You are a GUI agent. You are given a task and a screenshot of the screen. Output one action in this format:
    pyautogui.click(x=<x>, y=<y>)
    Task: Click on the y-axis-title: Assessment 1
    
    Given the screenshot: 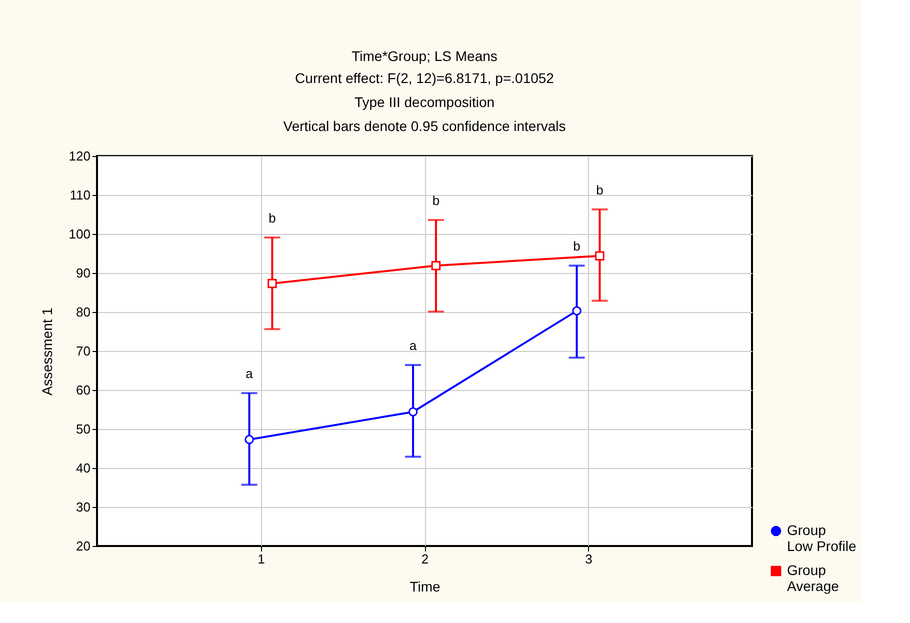 What is the action you would take?
    pyautogui.click(x=46, y=351)
    